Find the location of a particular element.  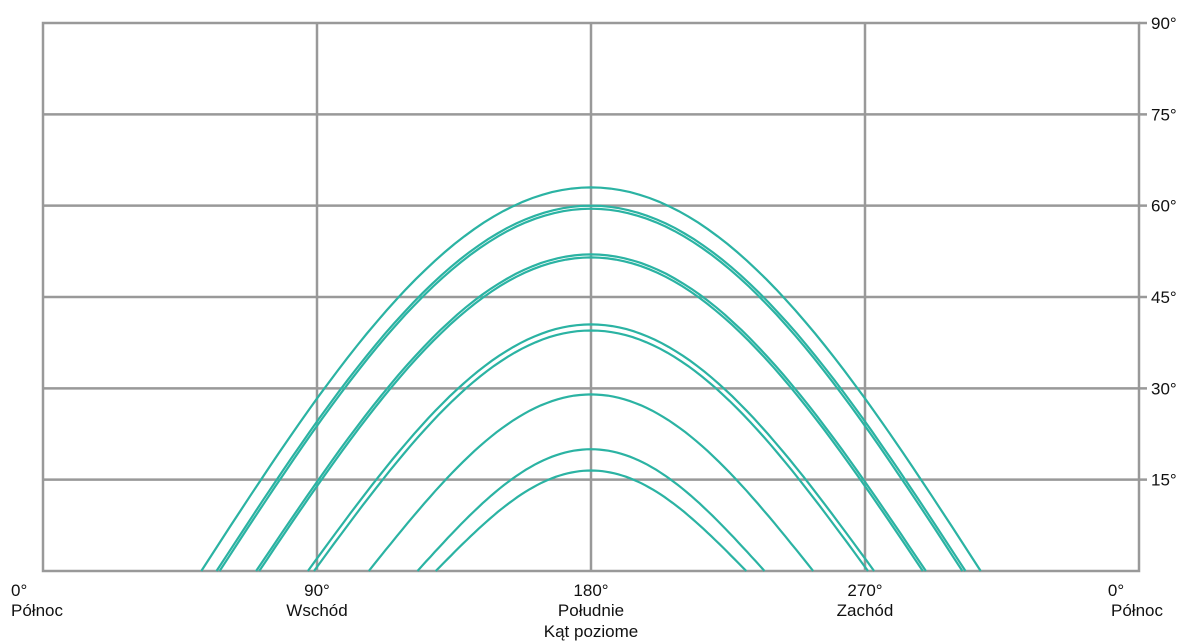

y-tick-label: 15° is located at coordinates (1164, 480).